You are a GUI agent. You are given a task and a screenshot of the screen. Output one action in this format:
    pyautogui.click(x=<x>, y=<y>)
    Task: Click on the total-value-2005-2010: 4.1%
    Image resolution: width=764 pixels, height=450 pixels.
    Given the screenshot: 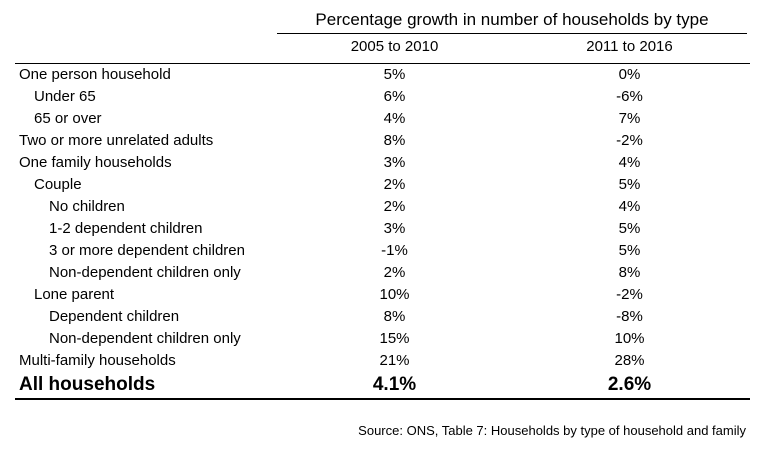 What is the action you would take?
    pyautogui.click(x=394, y=384)
    